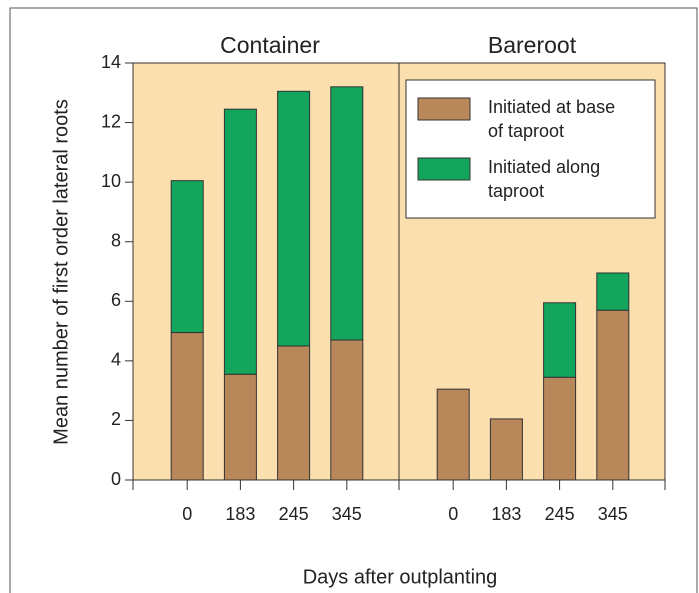 The width and height of the screenshot is (699, 593). What do you see at coordinates (116, 479) in the screenshot?
I see `y-tick-label: 0` at bounding box center [116, 479].